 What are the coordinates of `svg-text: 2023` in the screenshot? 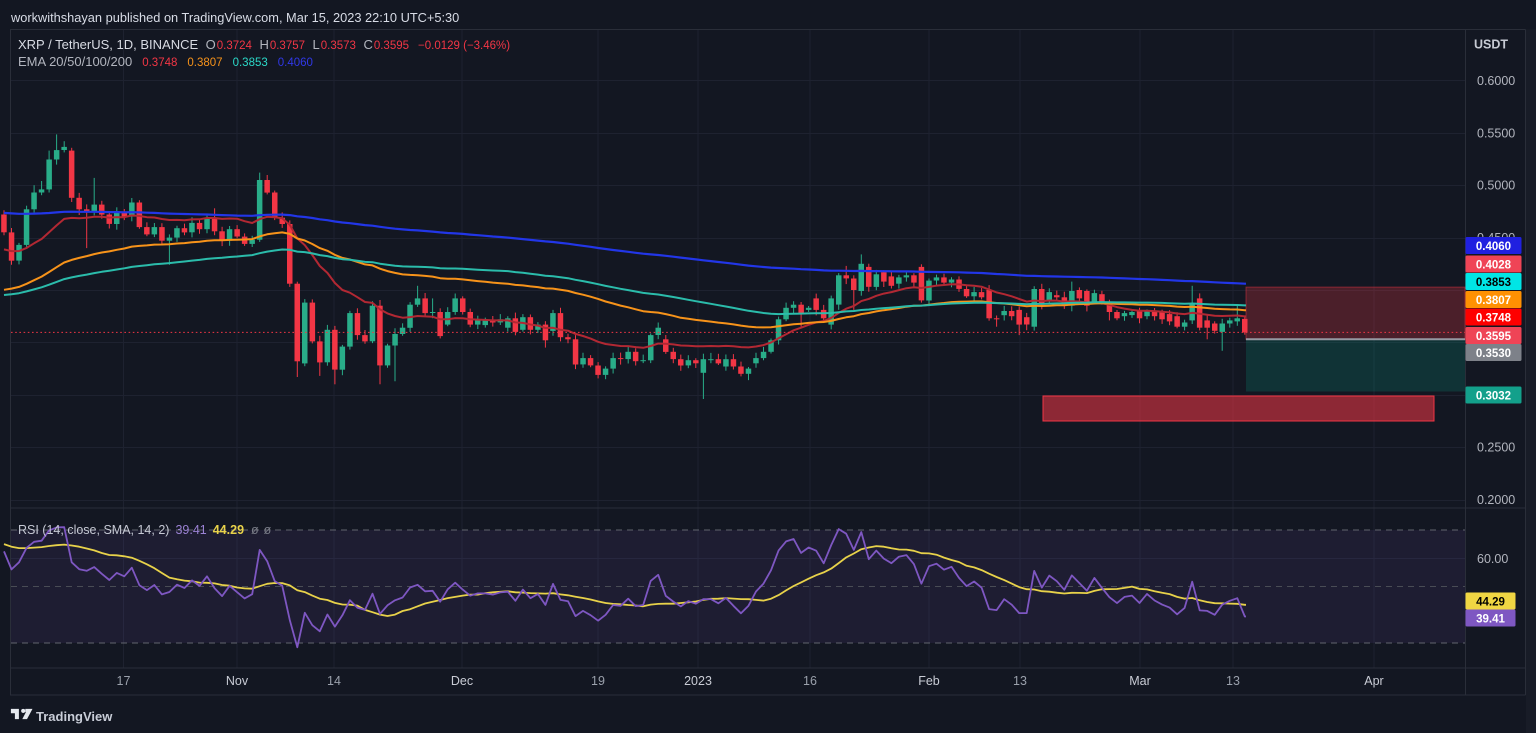 It's located at (698, 681).